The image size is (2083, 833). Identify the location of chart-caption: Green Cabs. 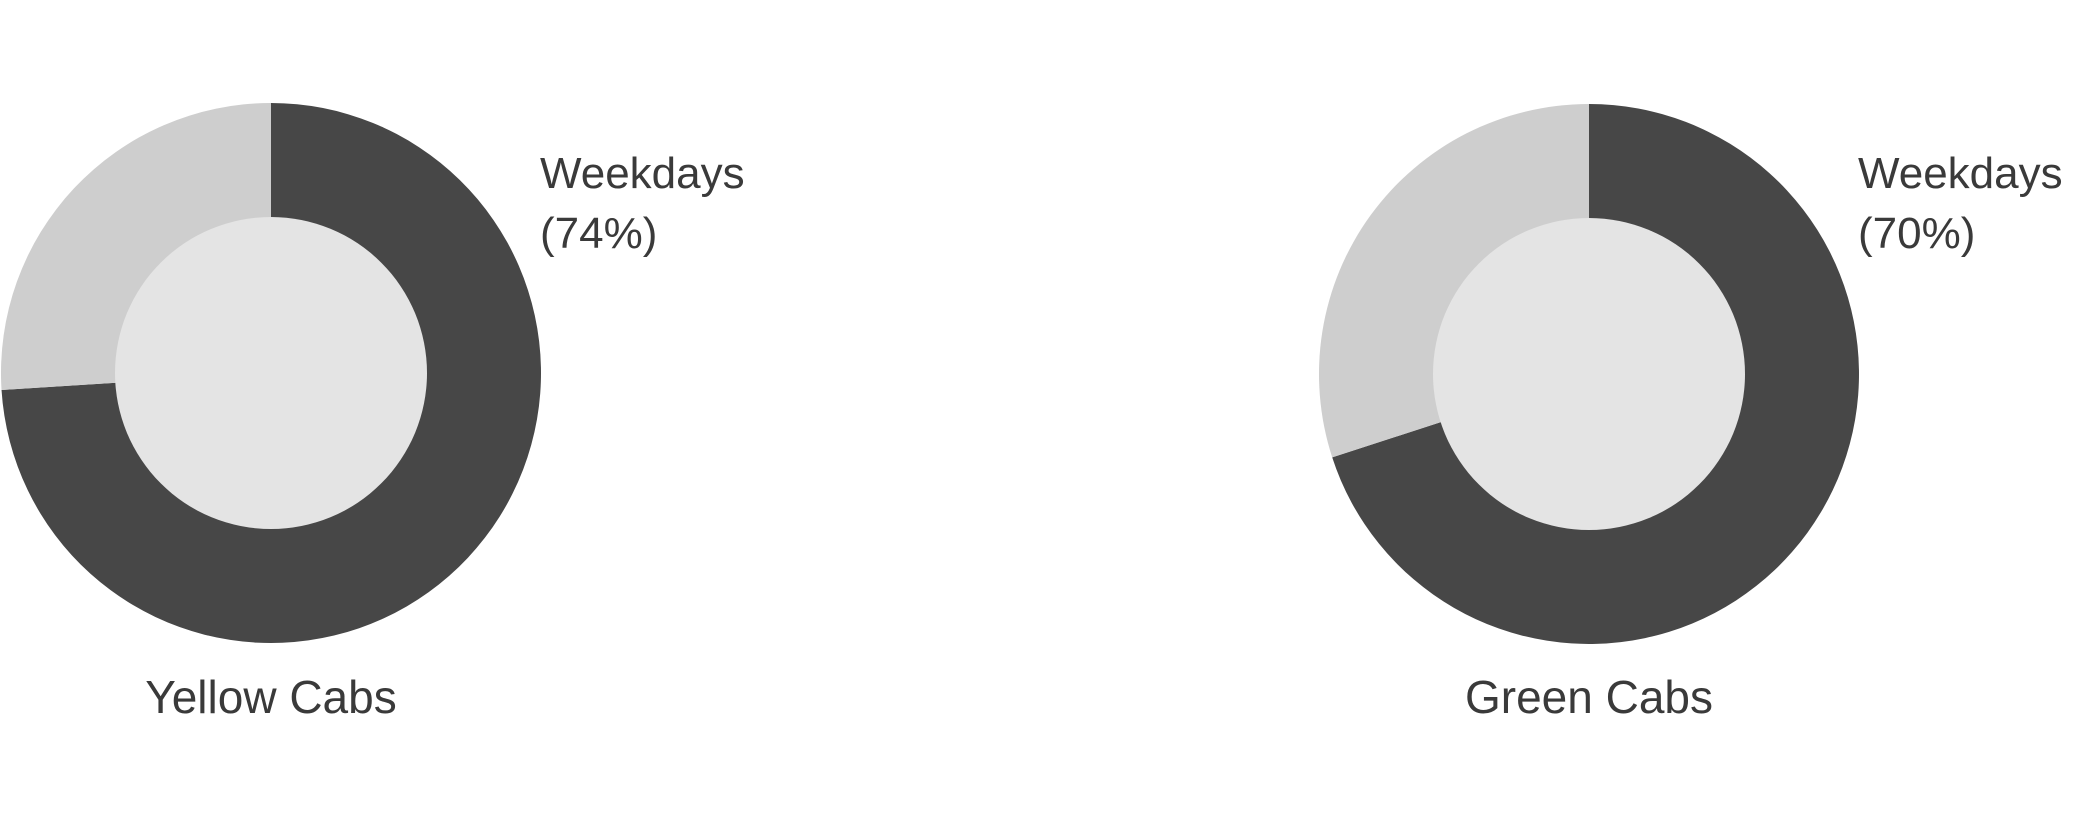
(1589, 697).